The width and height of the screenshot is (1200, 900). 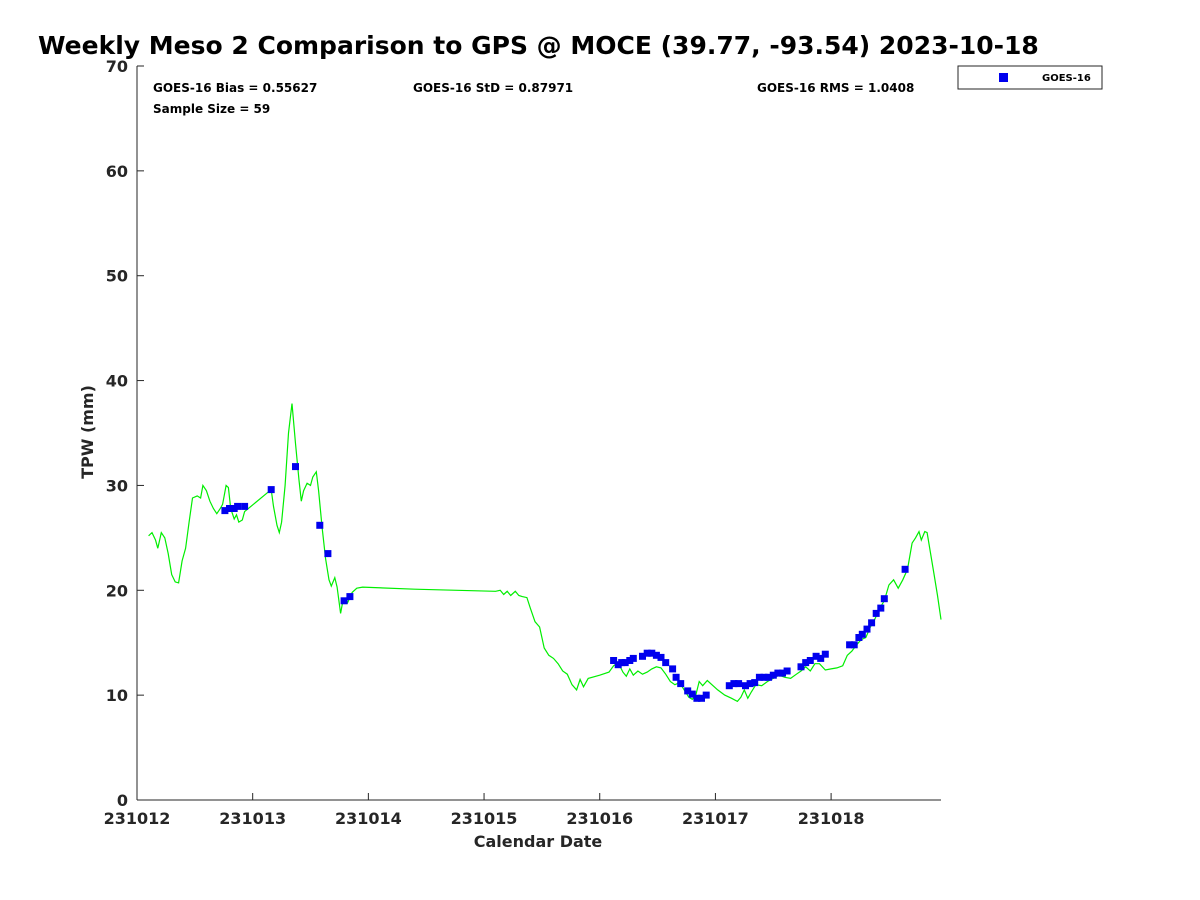 What do you see at coordinates (493, 88) in the screenshot?
I see `stat-std: GOES-16 StD = 0.87971` at bounding box center [493, 88].